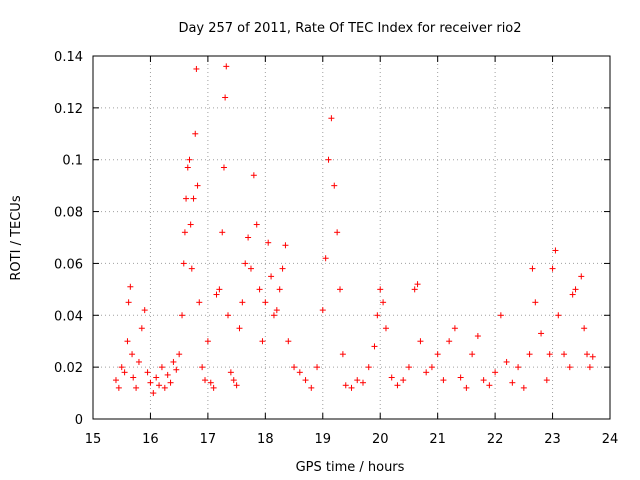 The height and width of the screenshot is (480, 640). I want to click on y-tick-label: 0, so click(79, 420).